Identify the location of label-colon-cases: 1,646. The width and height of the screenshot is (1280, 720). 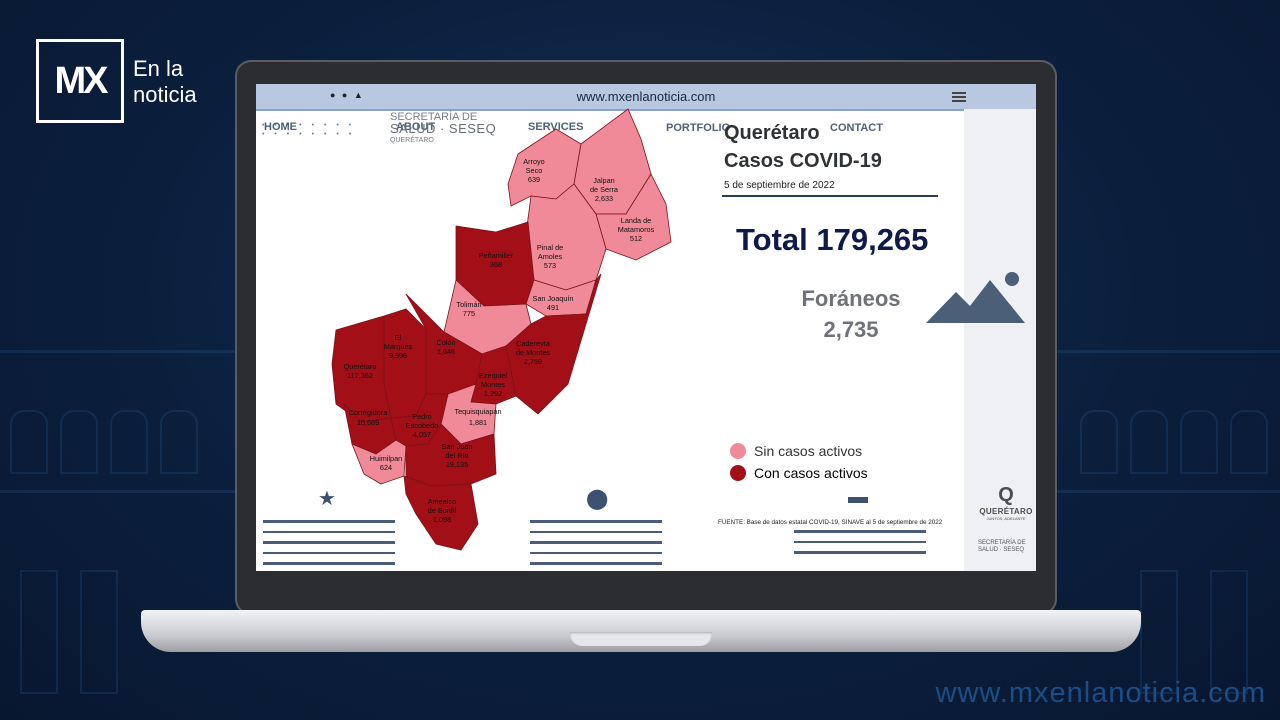
(446, 351).